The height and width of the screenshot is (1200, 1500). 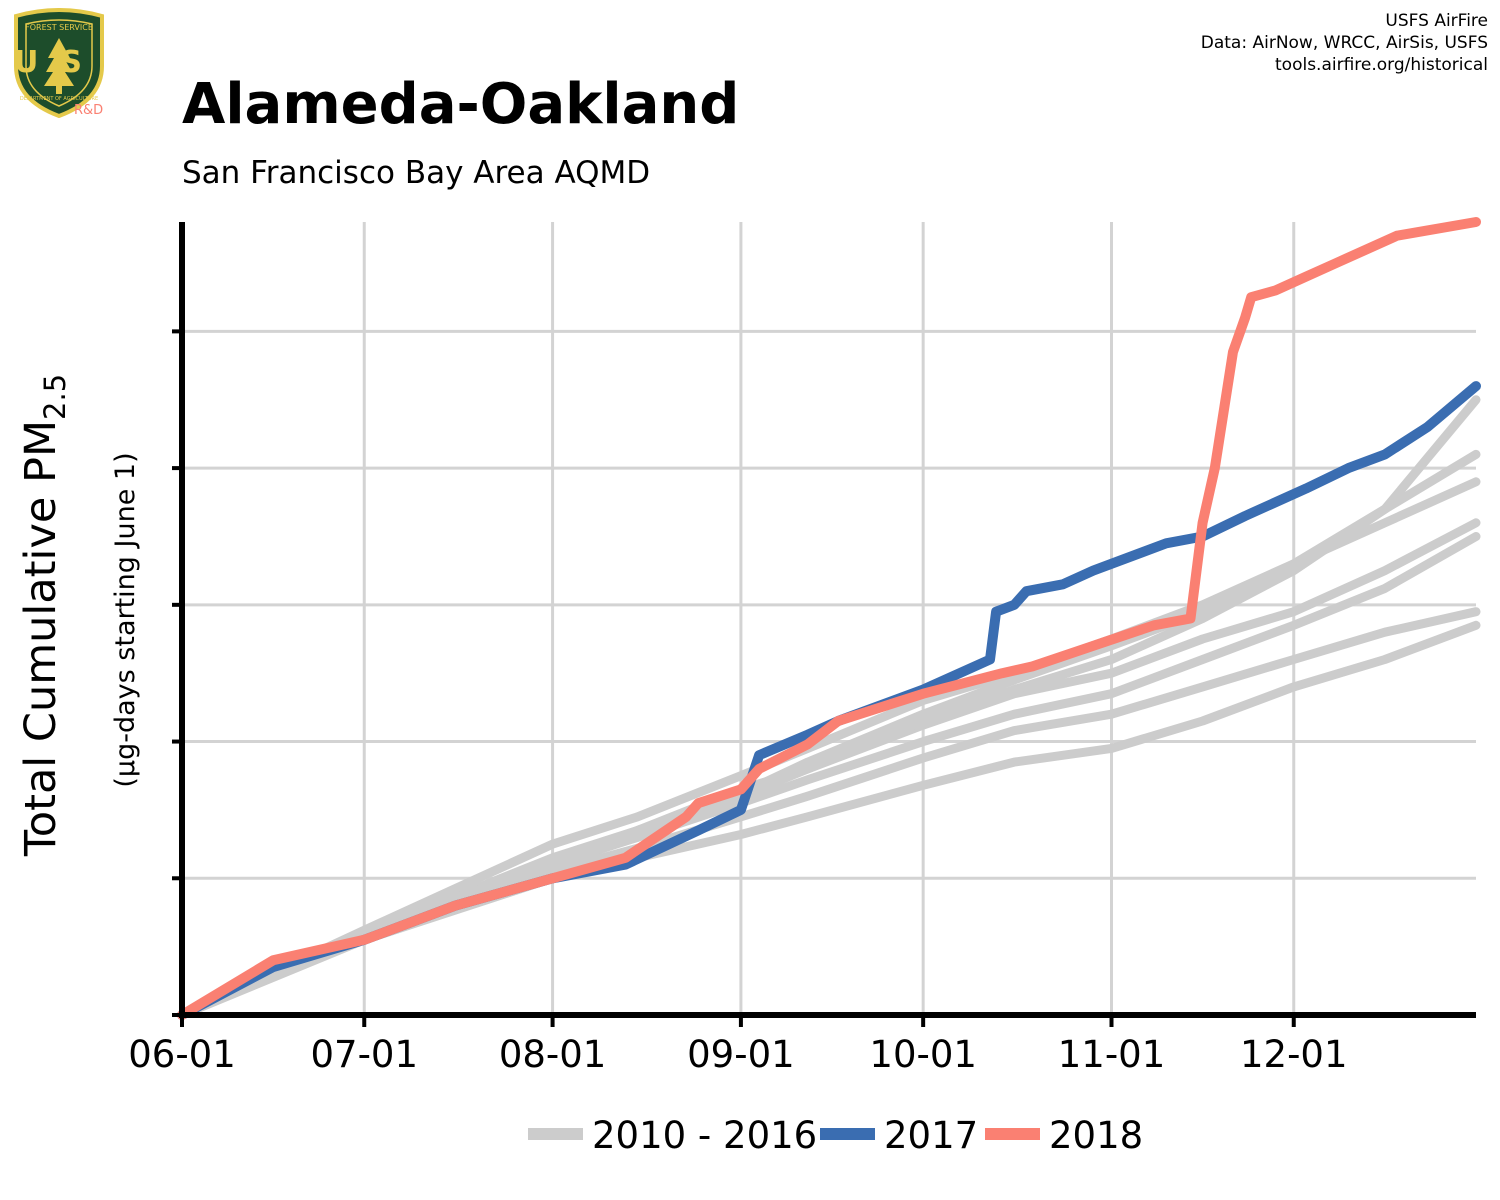 I want to click on x-tick-label: 10-01, so click(x=923, y=1054).